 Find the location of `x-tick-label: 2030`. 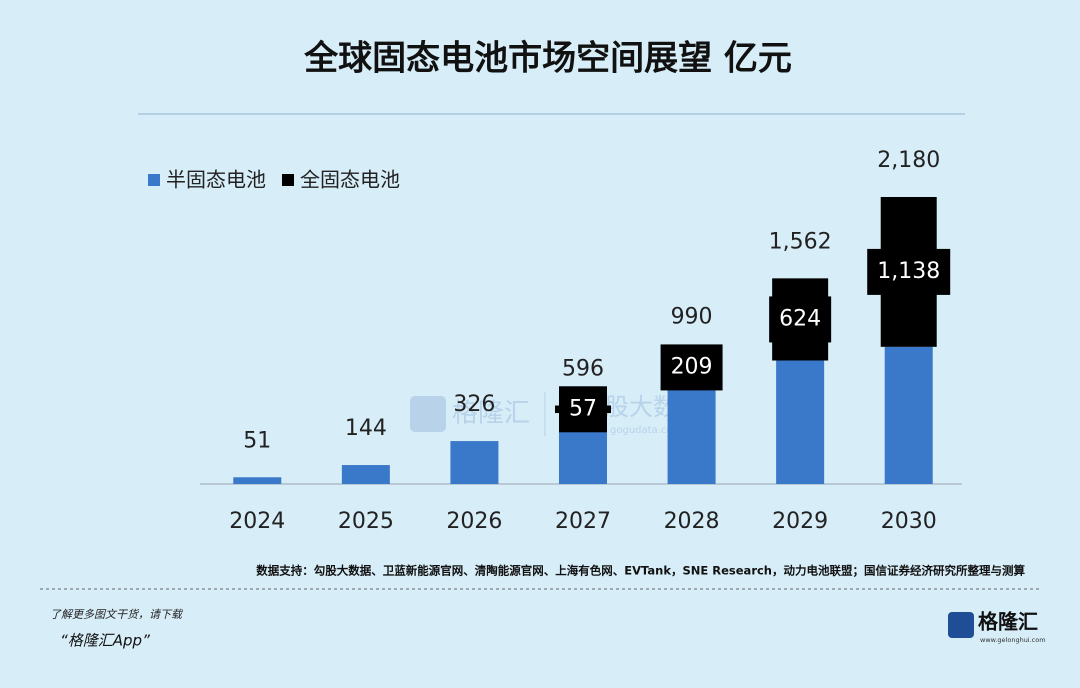

x-tick-label: 2030 is located at coordinates (909, 521).